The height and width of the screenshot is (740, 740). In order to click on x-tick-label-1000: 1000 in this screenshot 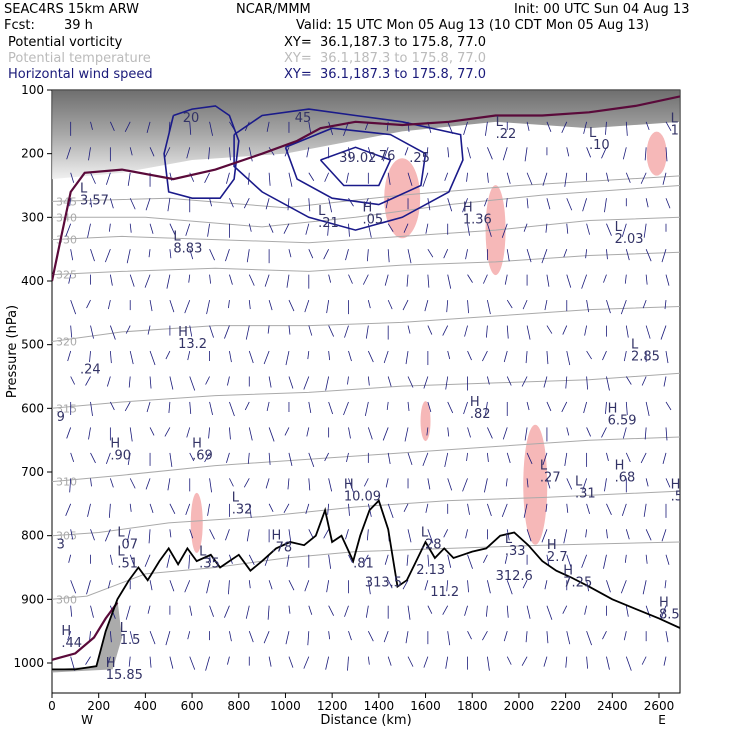, I will do `click(285, 706)`.